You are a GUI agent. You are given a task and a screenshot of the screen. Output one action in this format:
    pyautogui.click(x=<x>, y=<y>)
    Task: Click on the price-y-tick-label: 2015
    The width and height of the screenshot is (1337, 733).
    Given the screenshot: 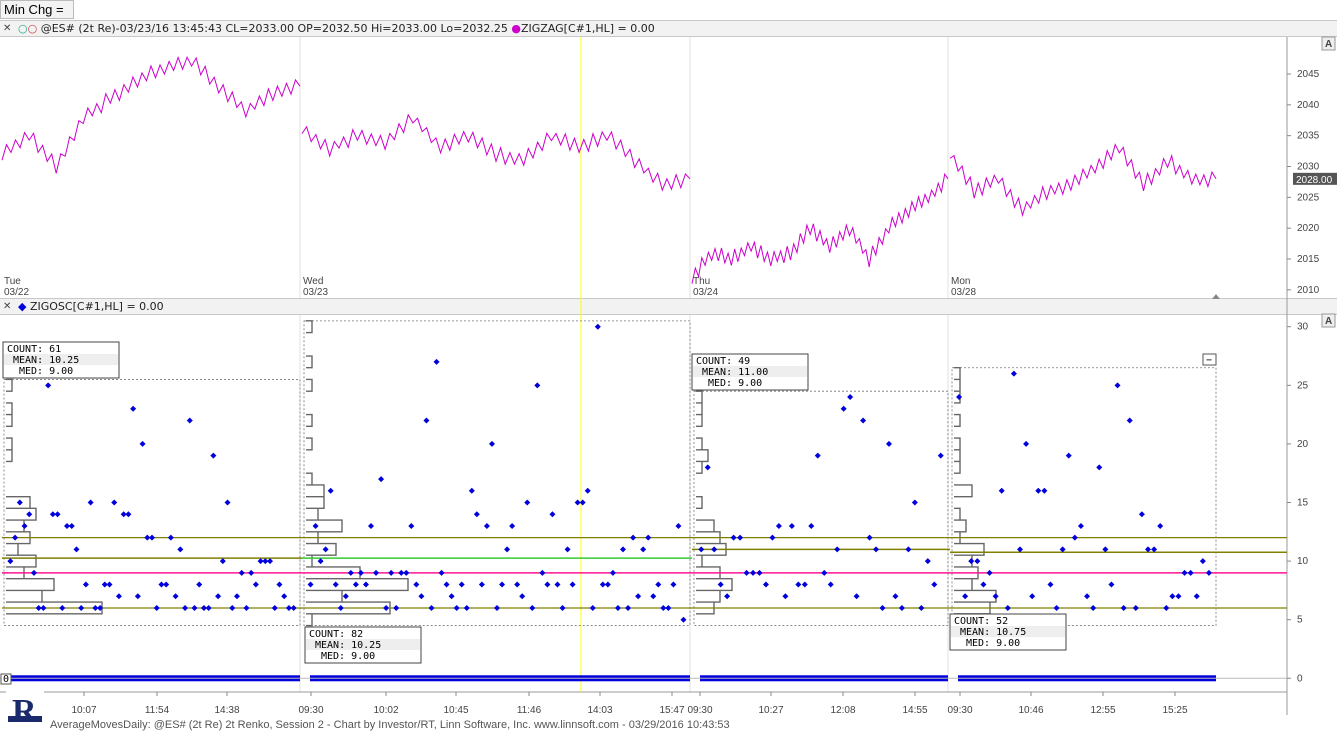 What is the action you would take?
    pyautogui.click(x=1308, y=259)
    